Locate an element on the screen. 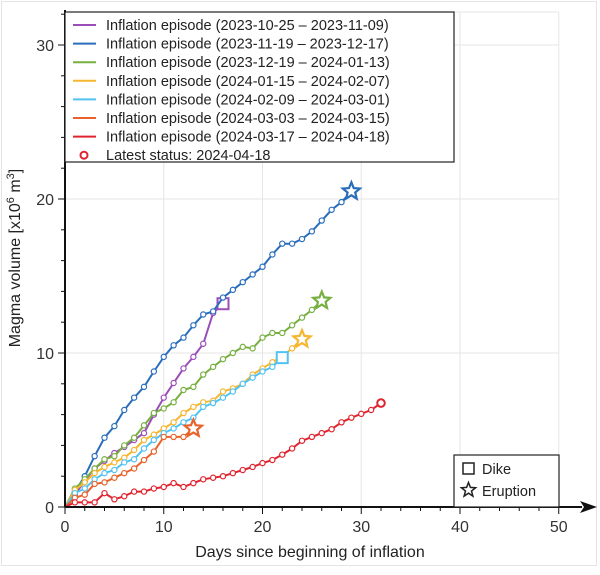 The image size is (600, 575). y-tick-label: 0 is located at coordinates (49, 508).